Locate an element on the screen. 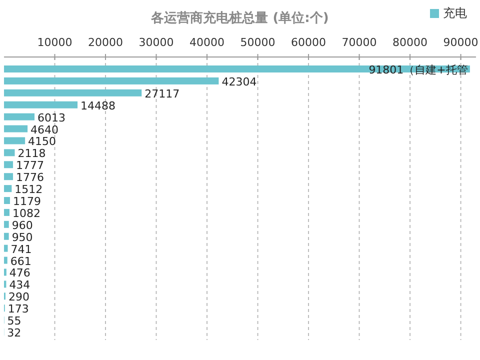  x-tick-label: 90000 is located at coordinates (460, 42).